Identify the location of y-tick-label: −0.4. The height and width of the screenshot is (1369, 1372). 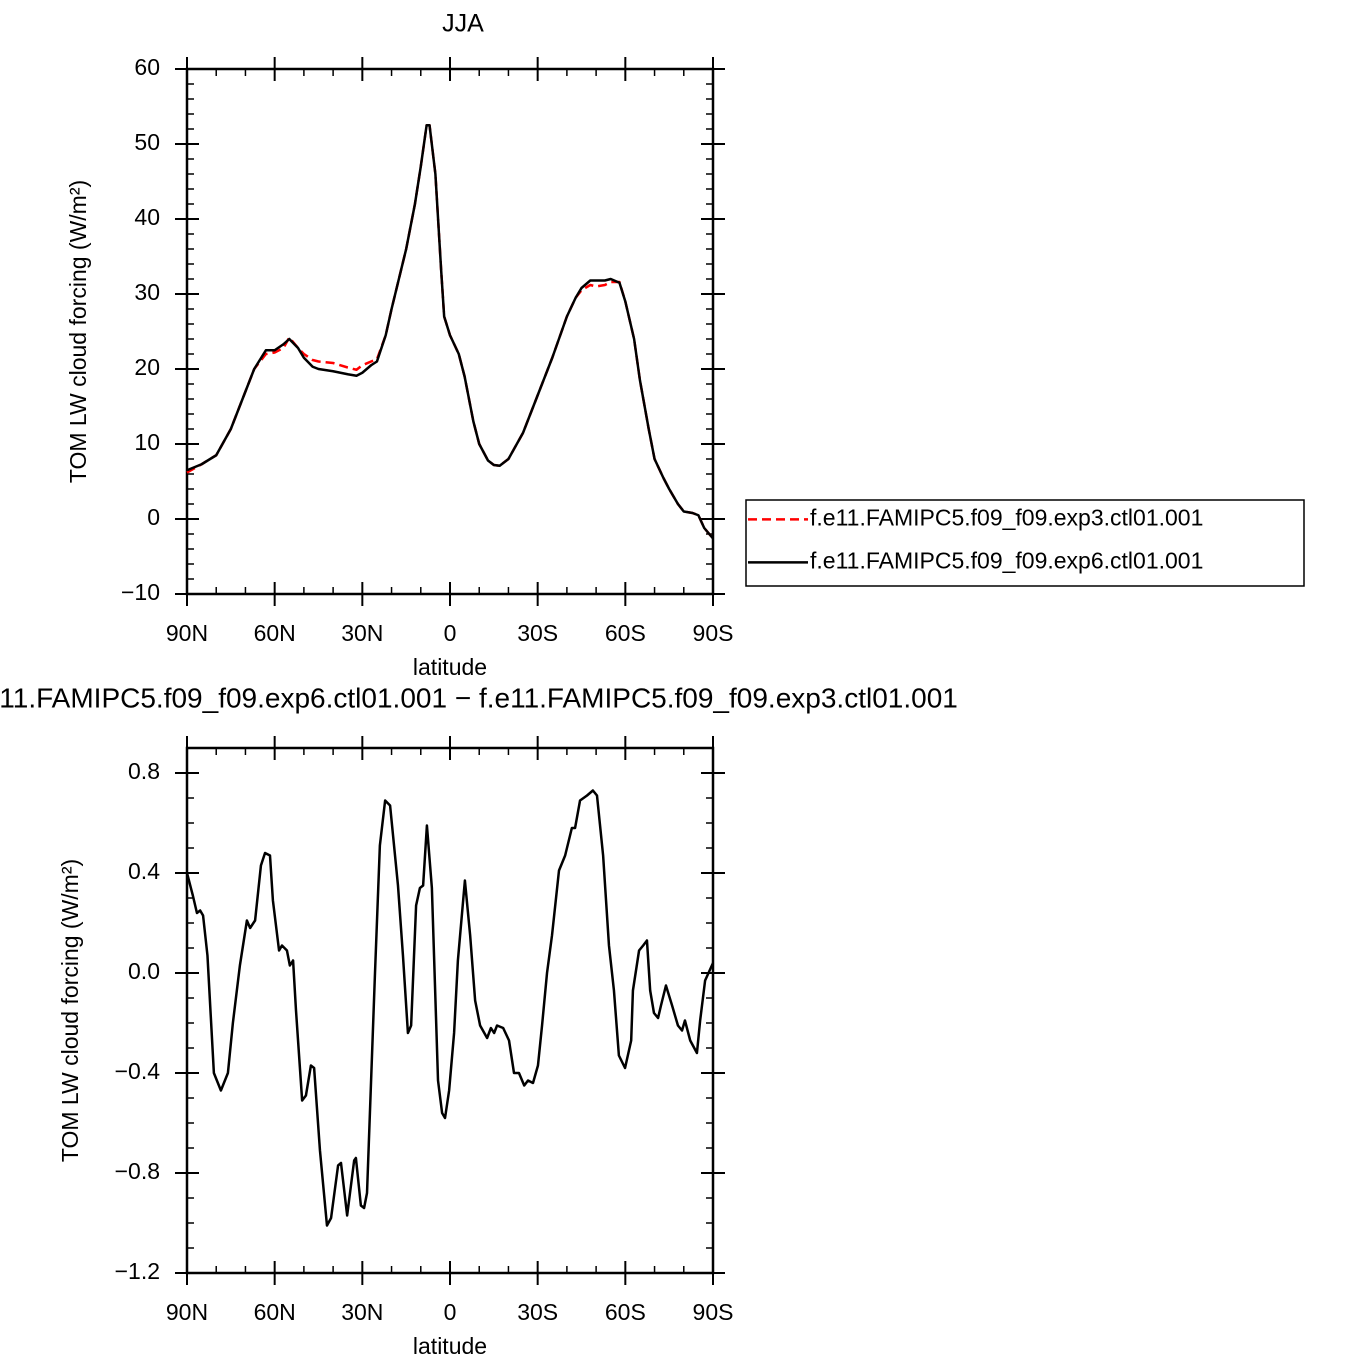
(138, 1071).